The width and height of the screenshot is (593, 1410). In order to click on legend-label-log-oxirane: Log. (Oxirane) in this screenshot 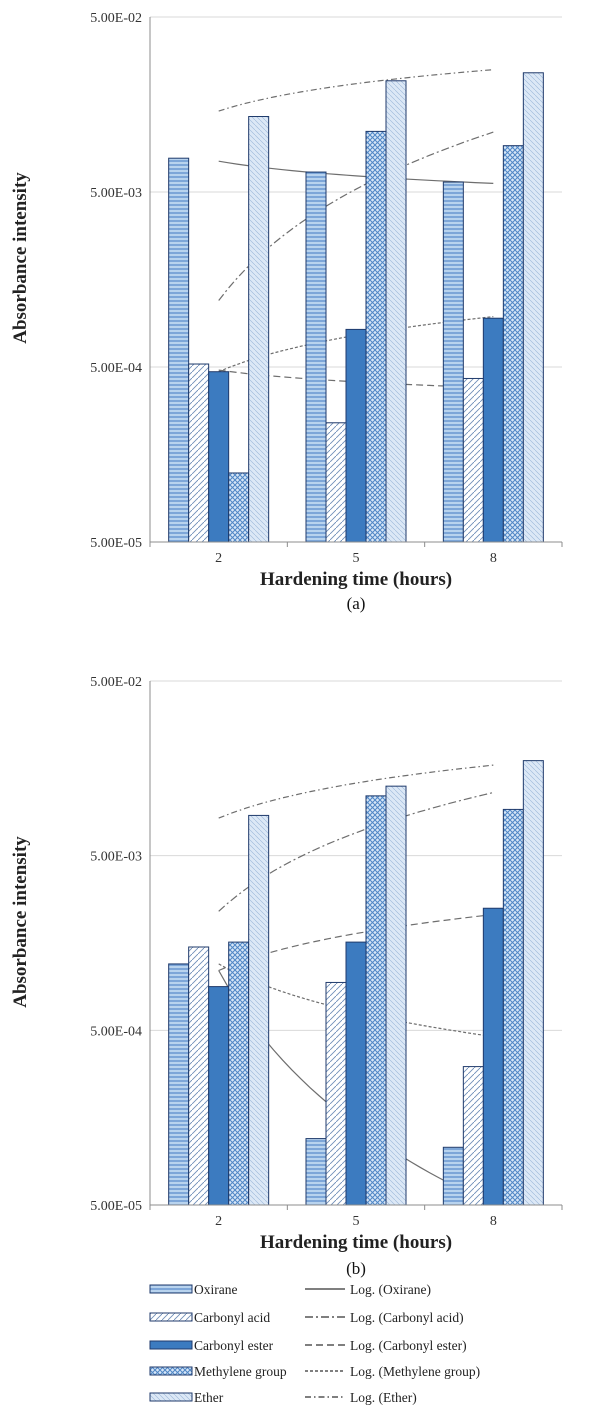, I will do `click(390, 1289)`.